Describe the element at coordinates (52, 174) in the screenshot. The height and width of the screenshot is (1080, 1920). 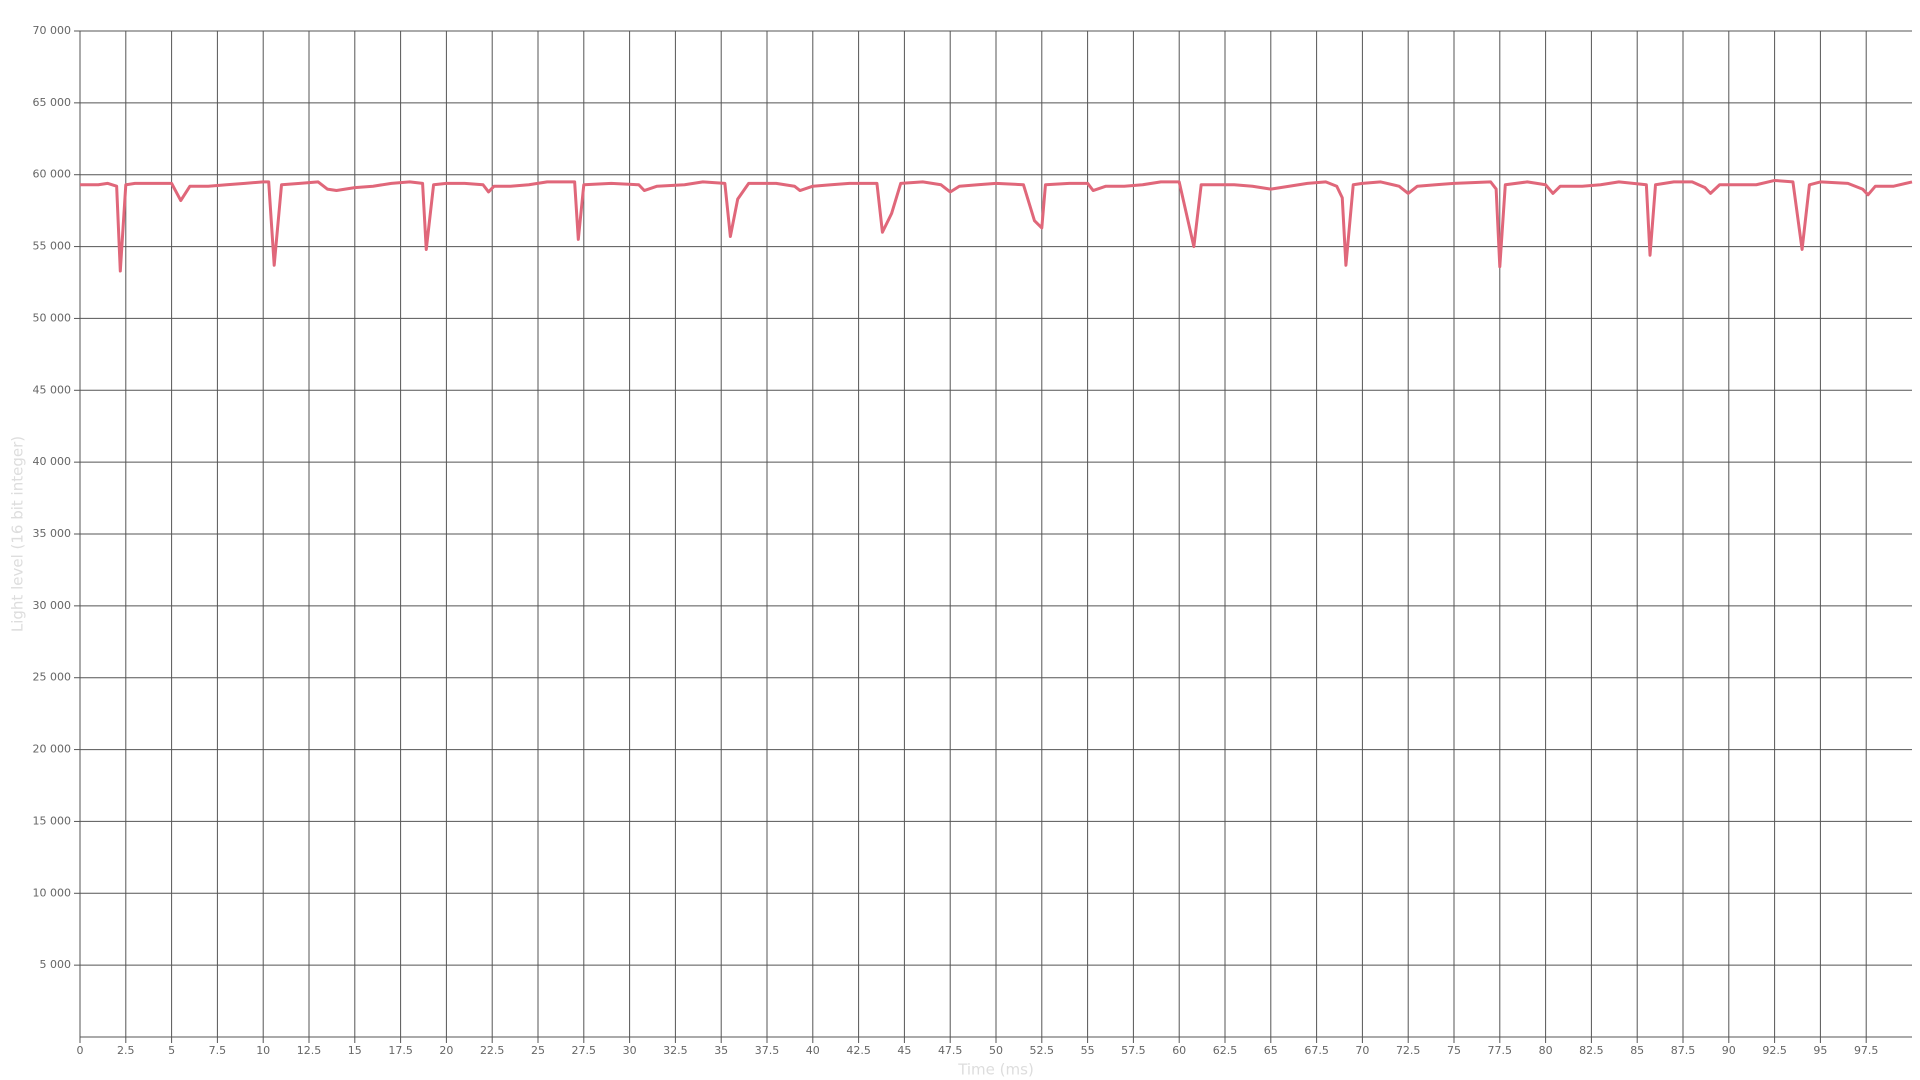
I see `y-tick-label: 60 000` at that location.